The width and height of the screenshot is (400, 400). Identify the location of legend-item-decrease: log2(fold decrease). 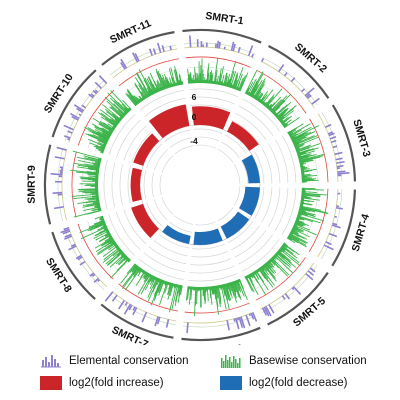
(283, 383).